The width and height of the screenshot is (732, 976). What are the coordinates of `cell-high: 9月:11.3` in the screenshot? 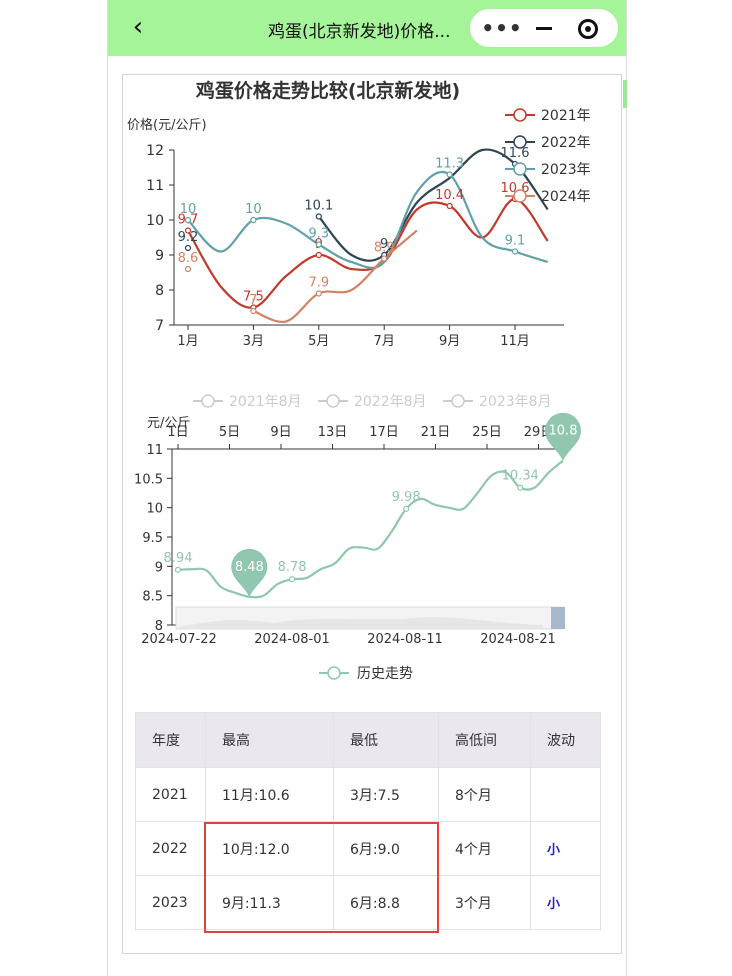 It's located at (269, 902).